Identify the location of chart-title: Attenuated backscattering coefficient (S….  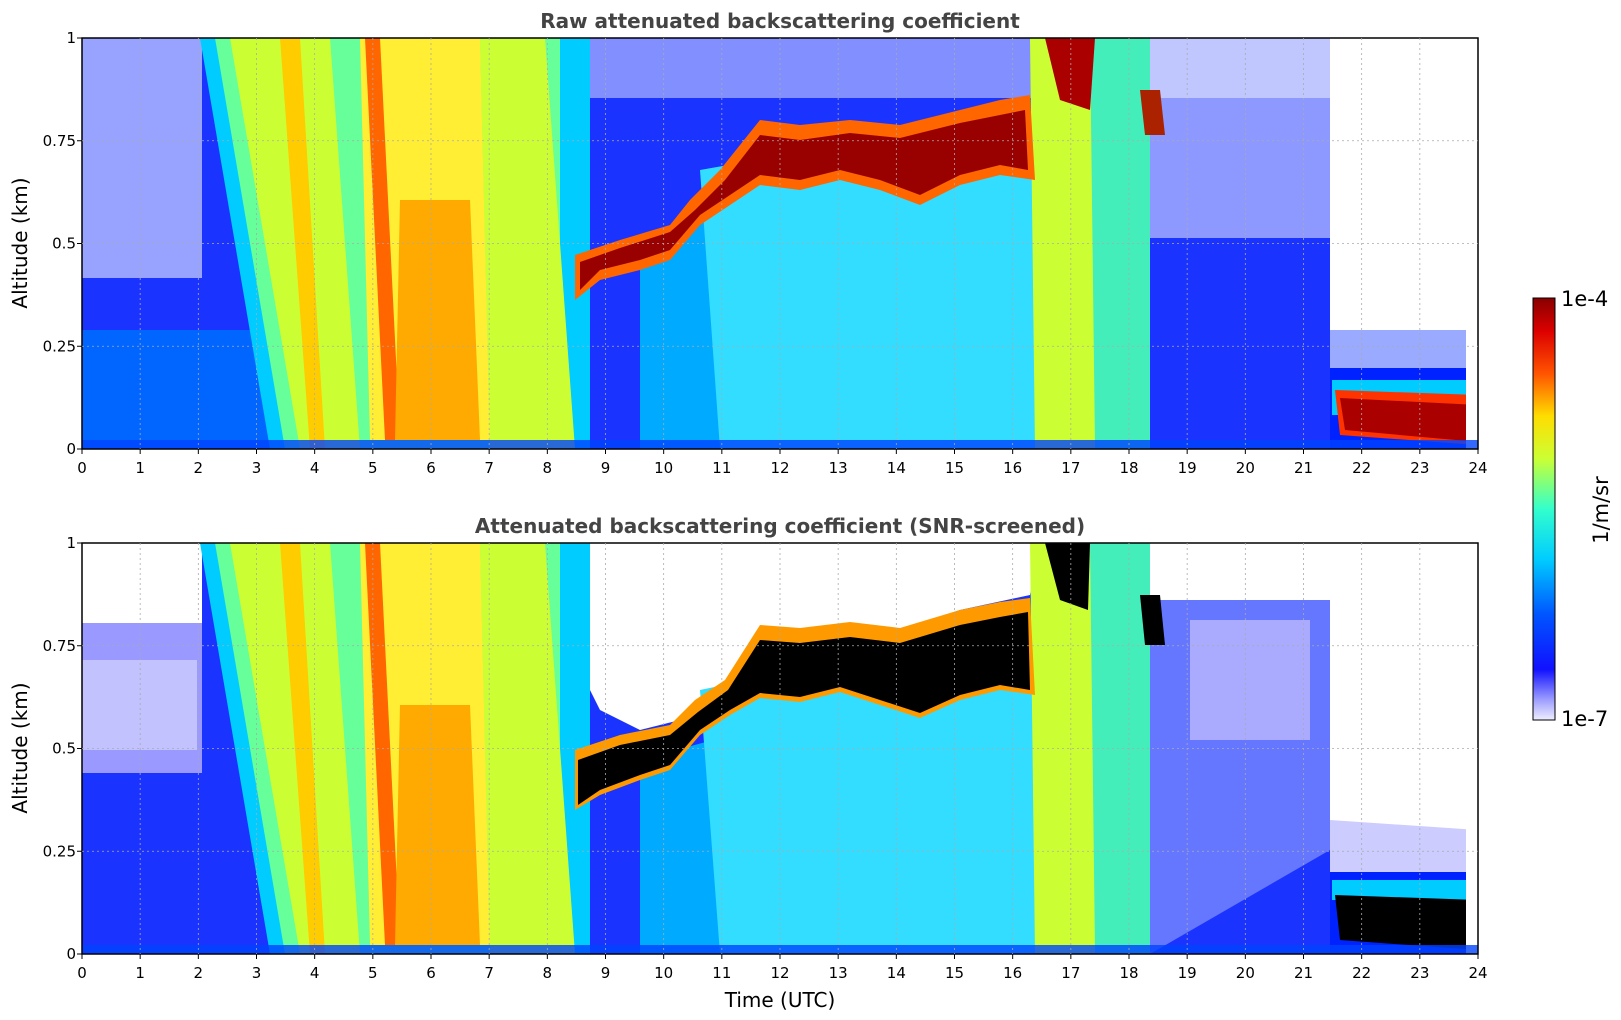
(780, 526).